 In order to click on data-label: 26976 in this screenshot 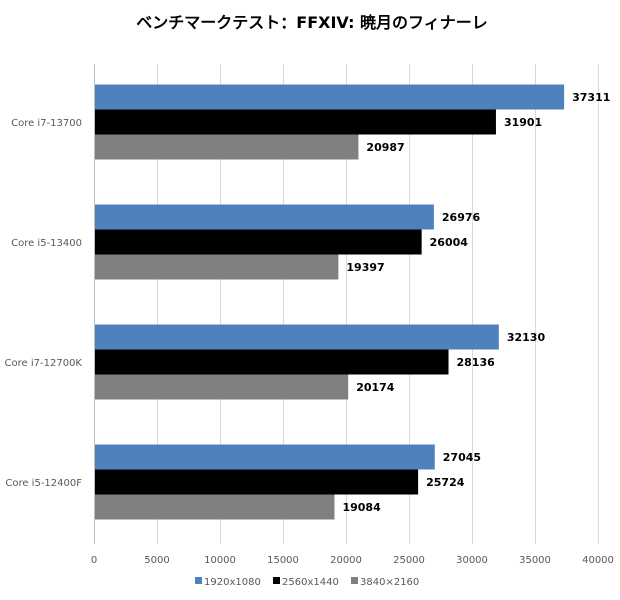, I will do `click(461, 217)`.